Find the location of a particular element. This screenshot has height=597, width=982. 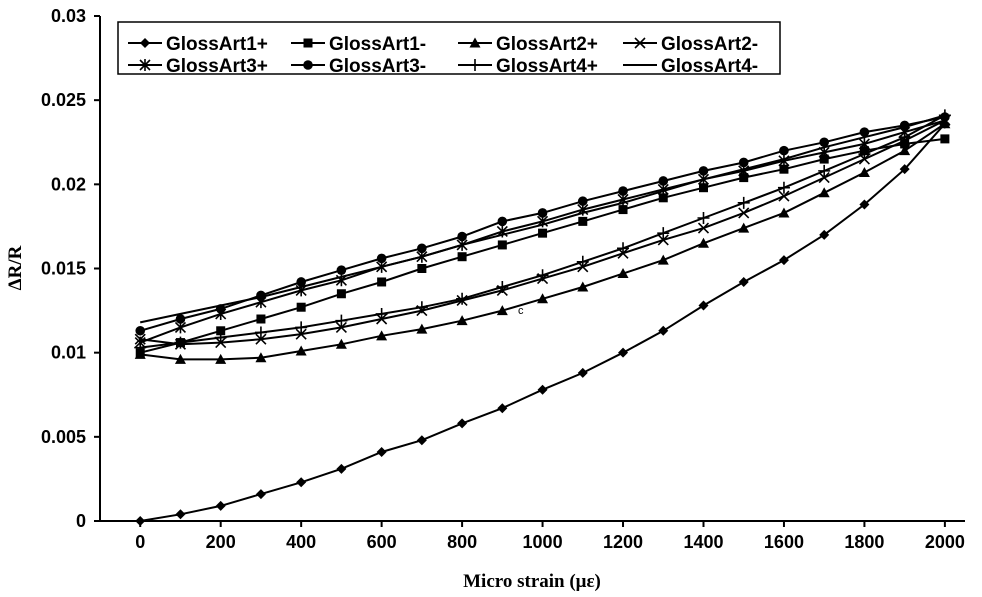

x-tick-label: 400 is located at coordinates (301, 542).